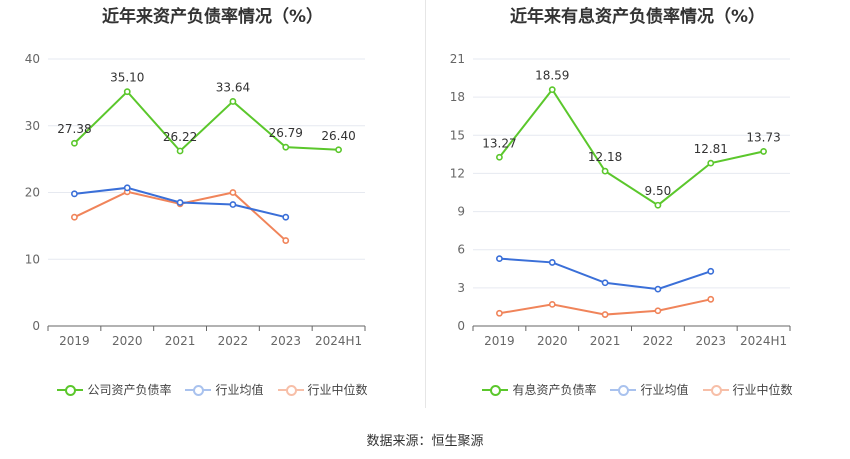 This screenshot has width=850, height=459. I want to click on y-tick-label: 6, so click(461, 250).